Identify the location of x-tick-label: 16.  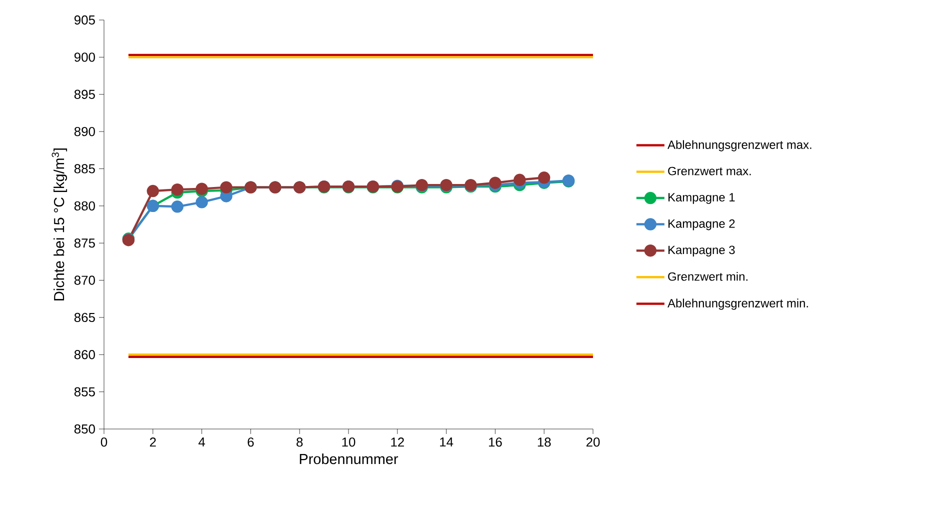
(495, 442).